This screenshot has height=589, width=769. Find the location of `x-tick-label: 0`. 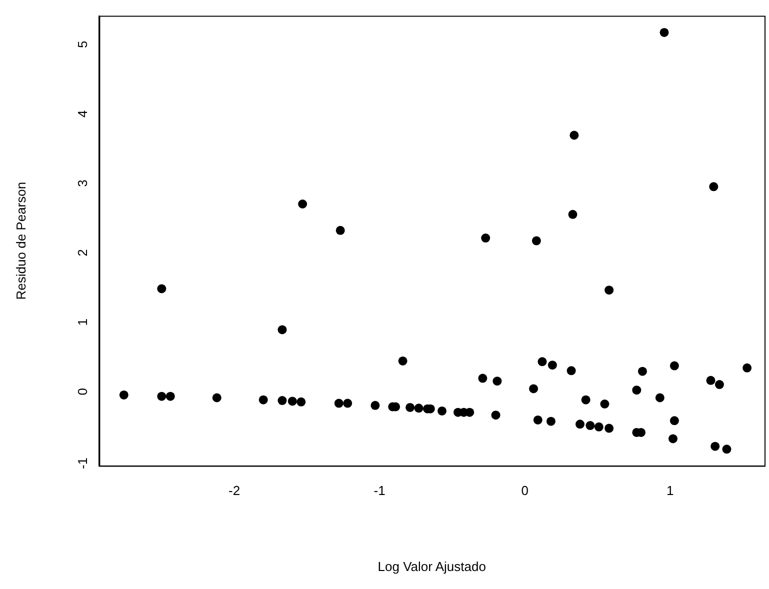

x-tick-label: 0 is located at coordinates (524, 490).